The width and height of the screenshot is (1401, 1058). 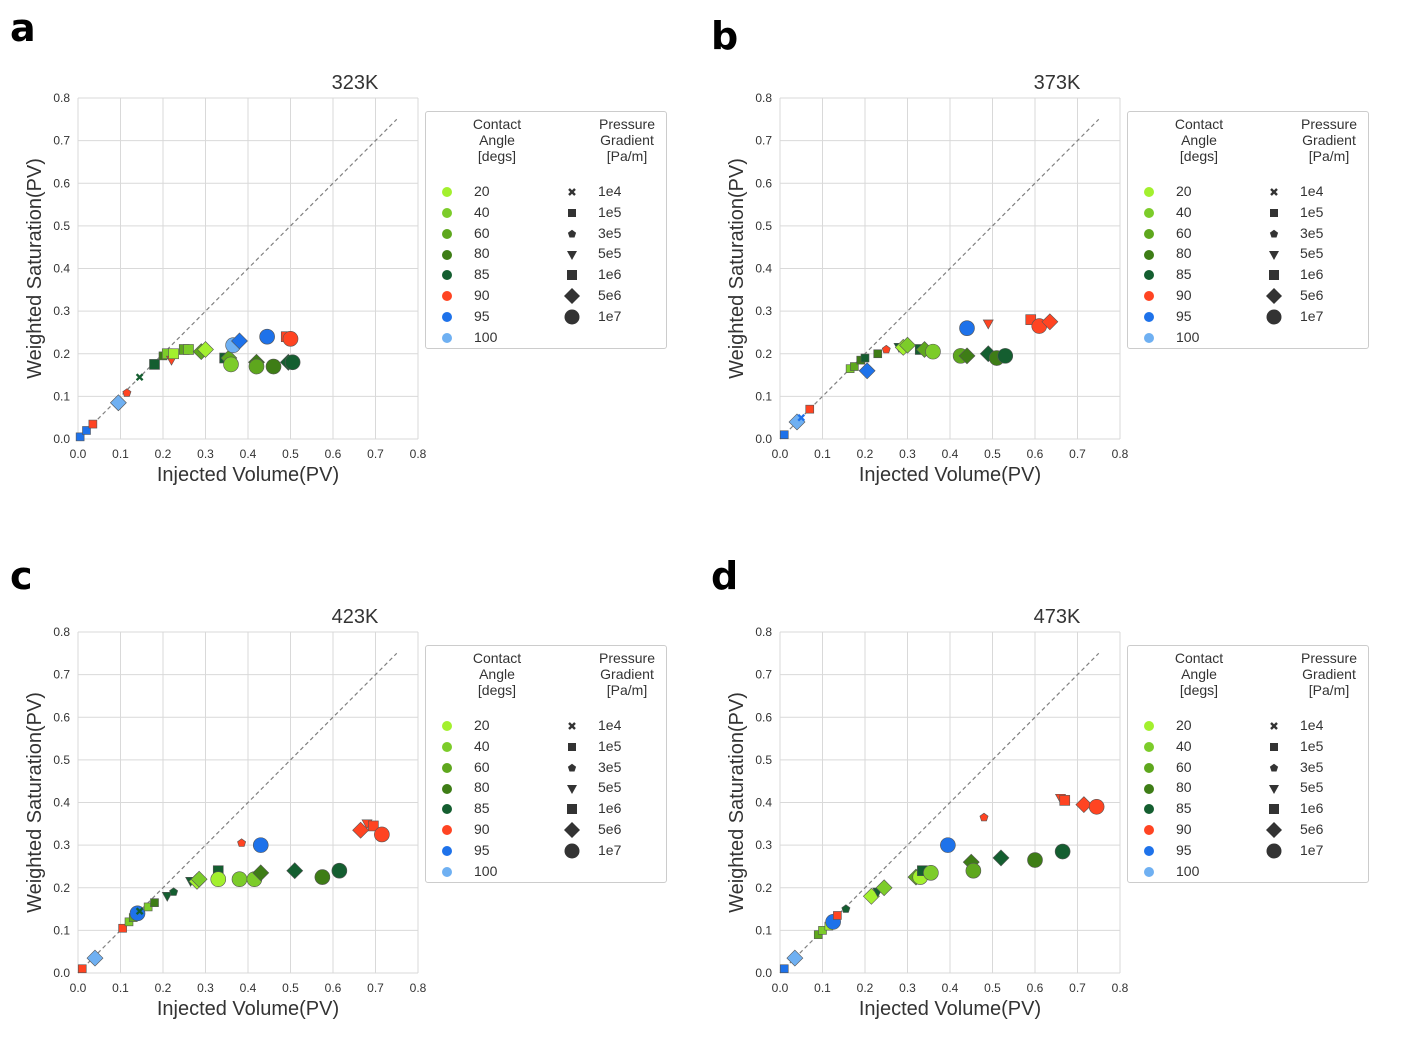 I want to click on legend-angle-label: 90, so click(x=1184, y=295).